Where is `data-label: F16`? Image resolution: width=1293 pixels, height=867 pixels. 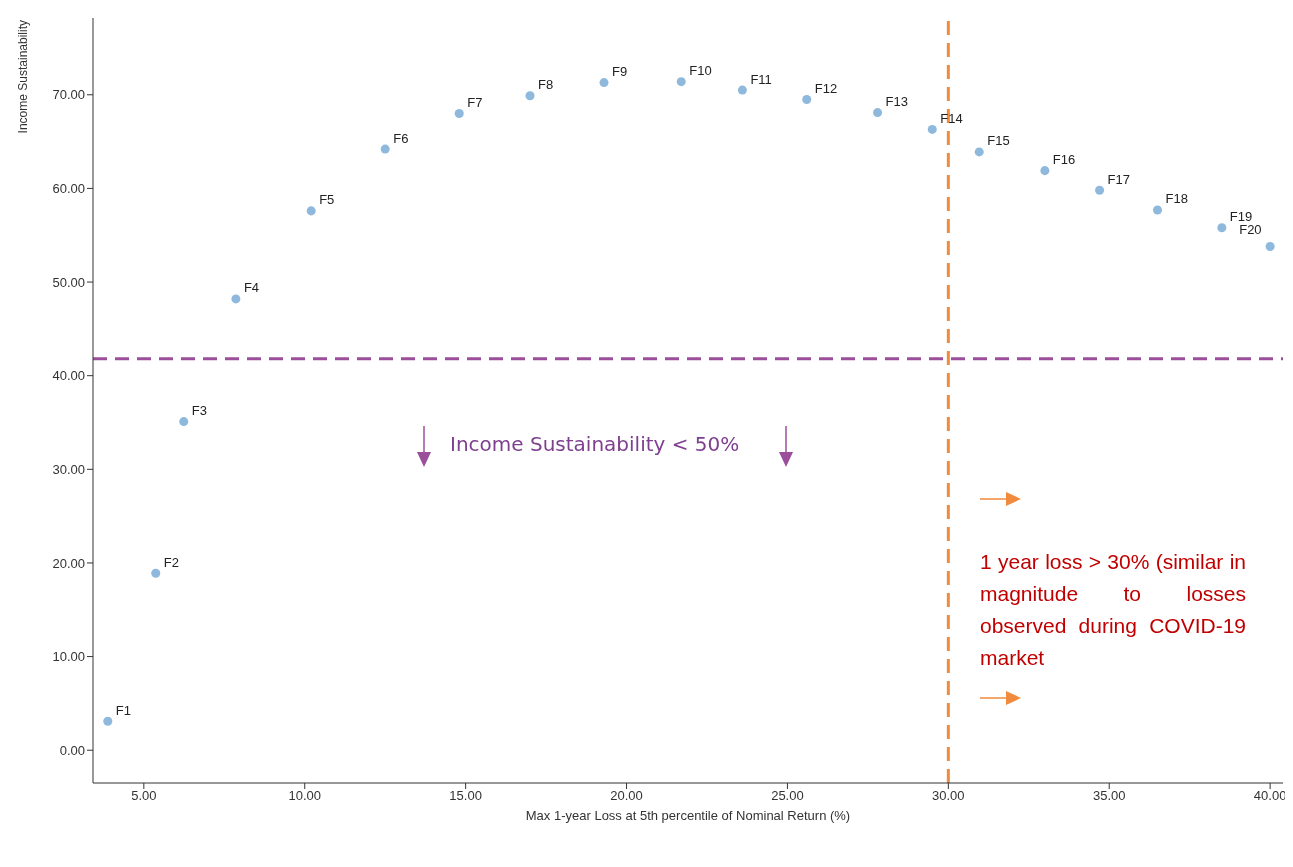
data-label: F16 is located at coordinates (1064, 160).